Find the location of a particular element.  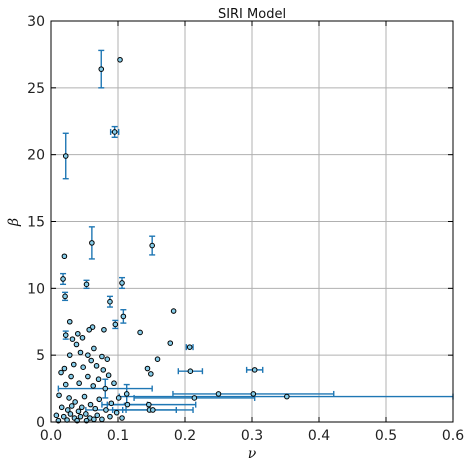

x-tick-label: 0.6 is located at coordinates (453, 436).